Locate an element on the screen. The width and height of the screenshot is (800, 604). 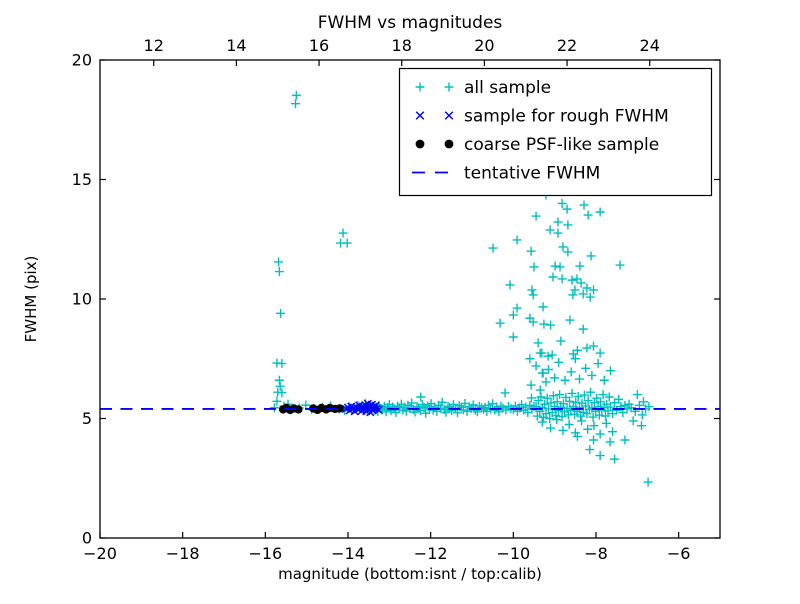
y-axis-label: FWHM (pix) is located at coordinates (31, 299).